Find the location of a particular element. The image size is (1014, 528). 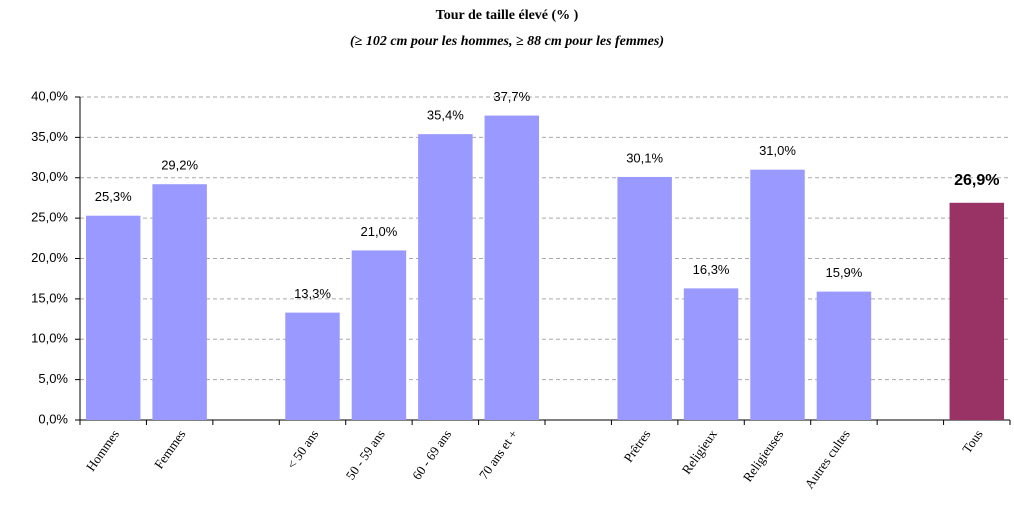

y-tick-label: 0,0% is located at coordinates (53, 418).